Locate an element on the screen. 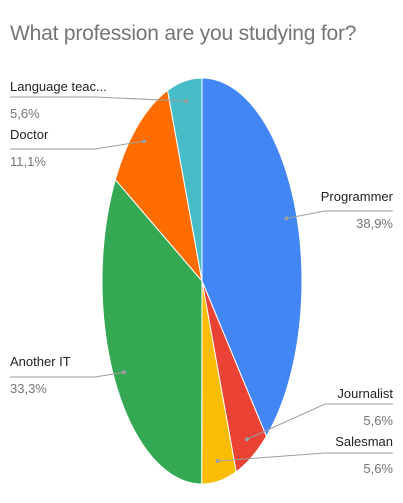 The image size is (403, 503). slice-label-another-it: Another IT is located at coordinates (40, 361).